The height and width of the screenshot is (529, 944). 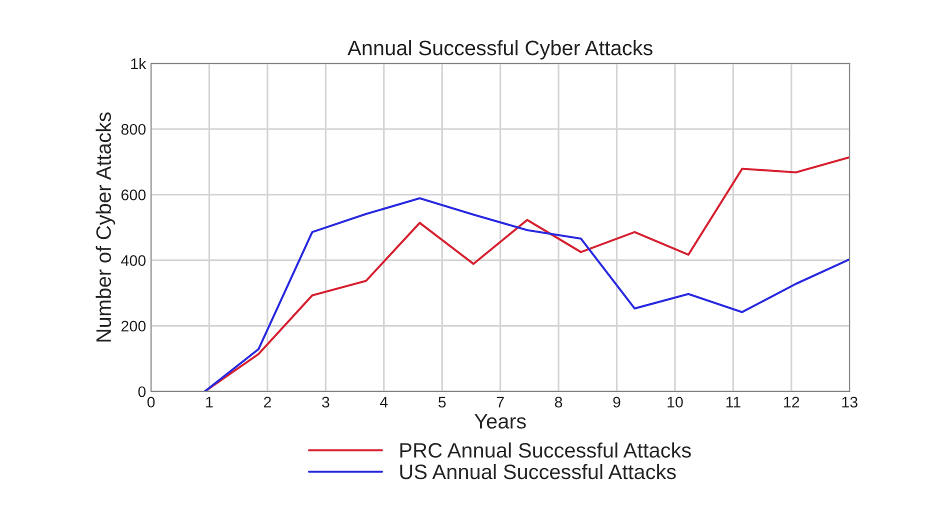 I want to click on x-tick-label: 9, so click(x=616, y=402).